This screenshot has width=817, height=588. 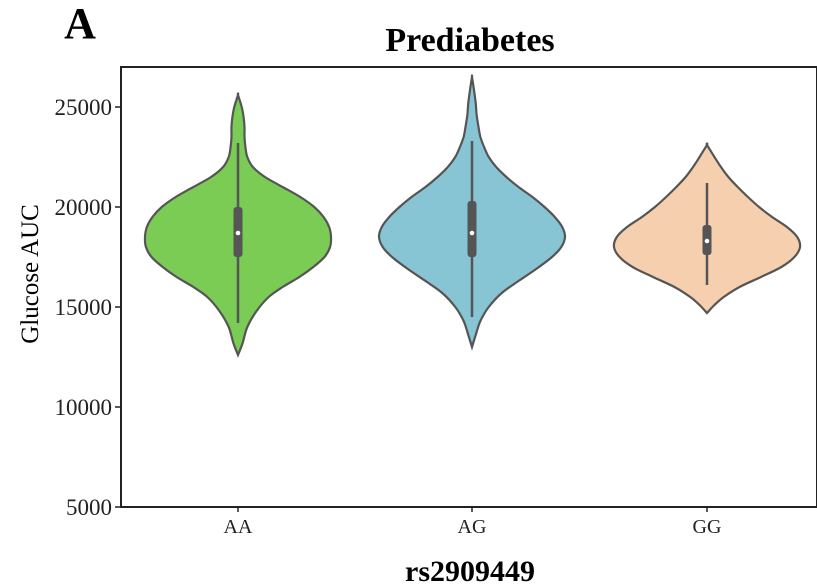 What do you see at coordinates (84, 307) in the screenshot?
I see `y-tick-label: 15000` at bounding box center [84, 307].